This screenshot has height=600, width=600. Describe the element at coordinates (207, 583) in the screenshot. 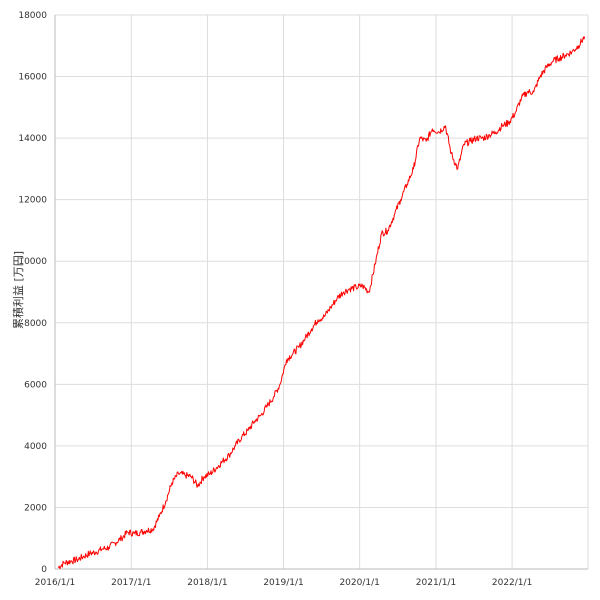

I see `x-tick-label: 2018/1/1` at that location.